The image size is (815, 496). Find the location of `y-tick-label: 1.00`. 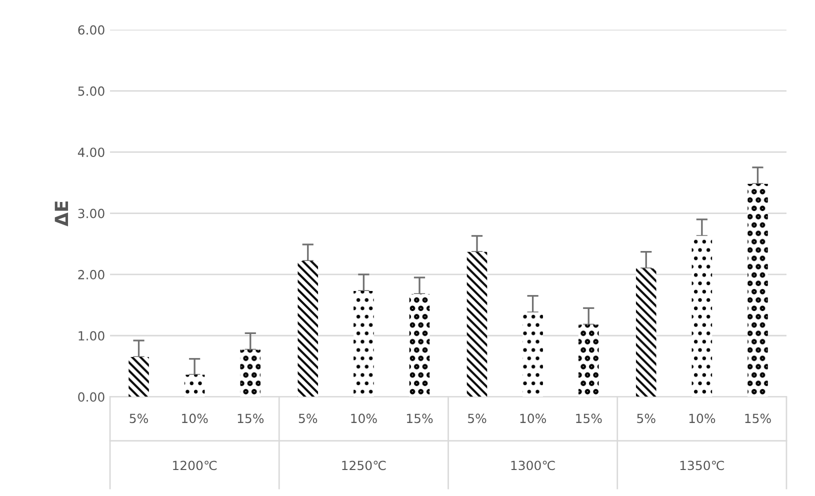

y-tick-label: 1.00 is located at coordinates (91, 336).